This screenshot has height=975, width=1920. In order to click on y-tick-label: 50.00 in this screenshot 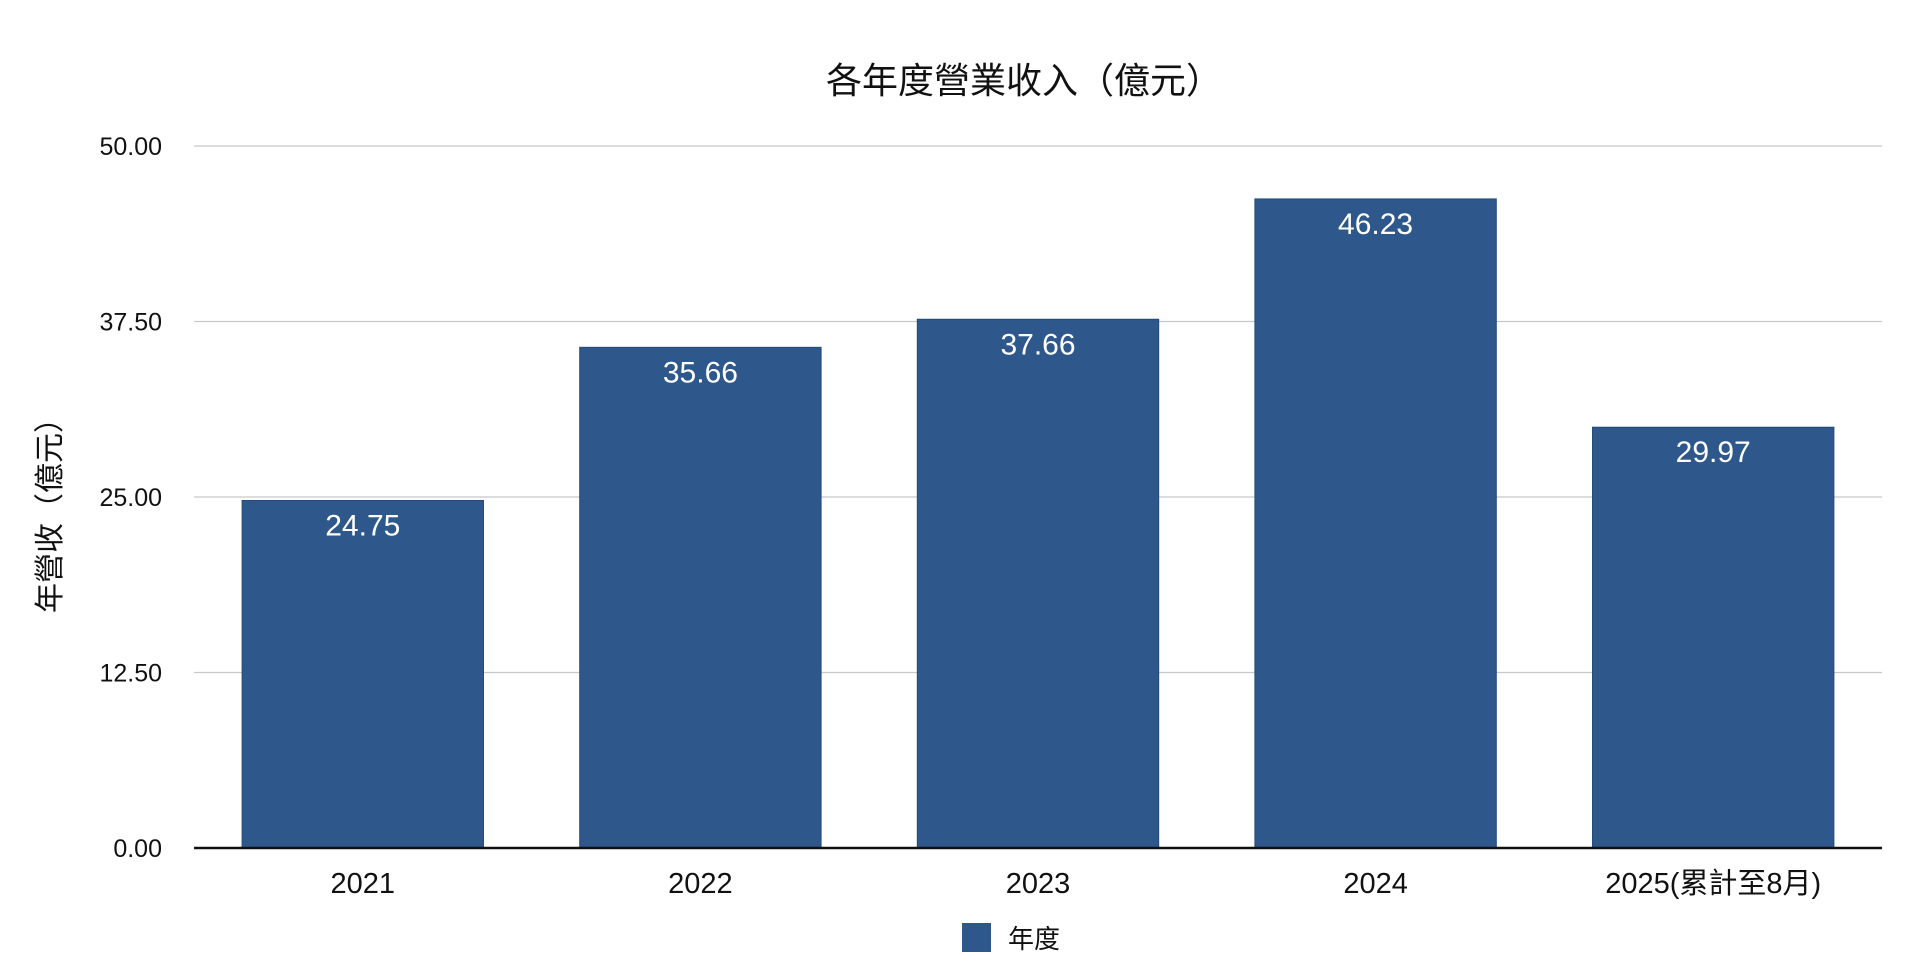, I will do `click(130, 147)`.